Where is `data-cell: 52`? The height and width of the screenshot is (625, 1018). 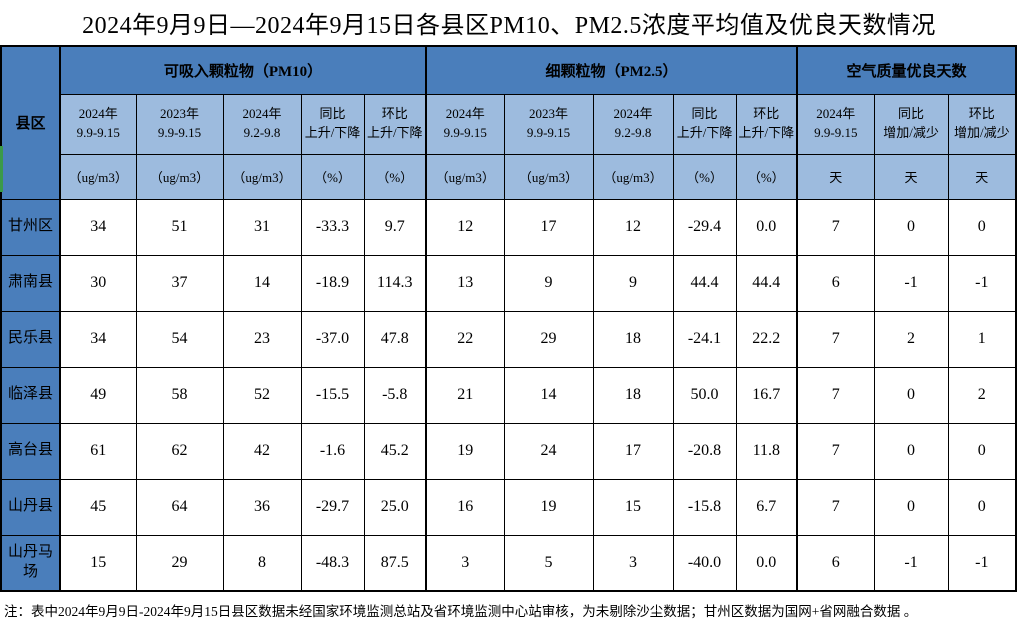 data-cell: 52 is located at coordinates (262, 395).